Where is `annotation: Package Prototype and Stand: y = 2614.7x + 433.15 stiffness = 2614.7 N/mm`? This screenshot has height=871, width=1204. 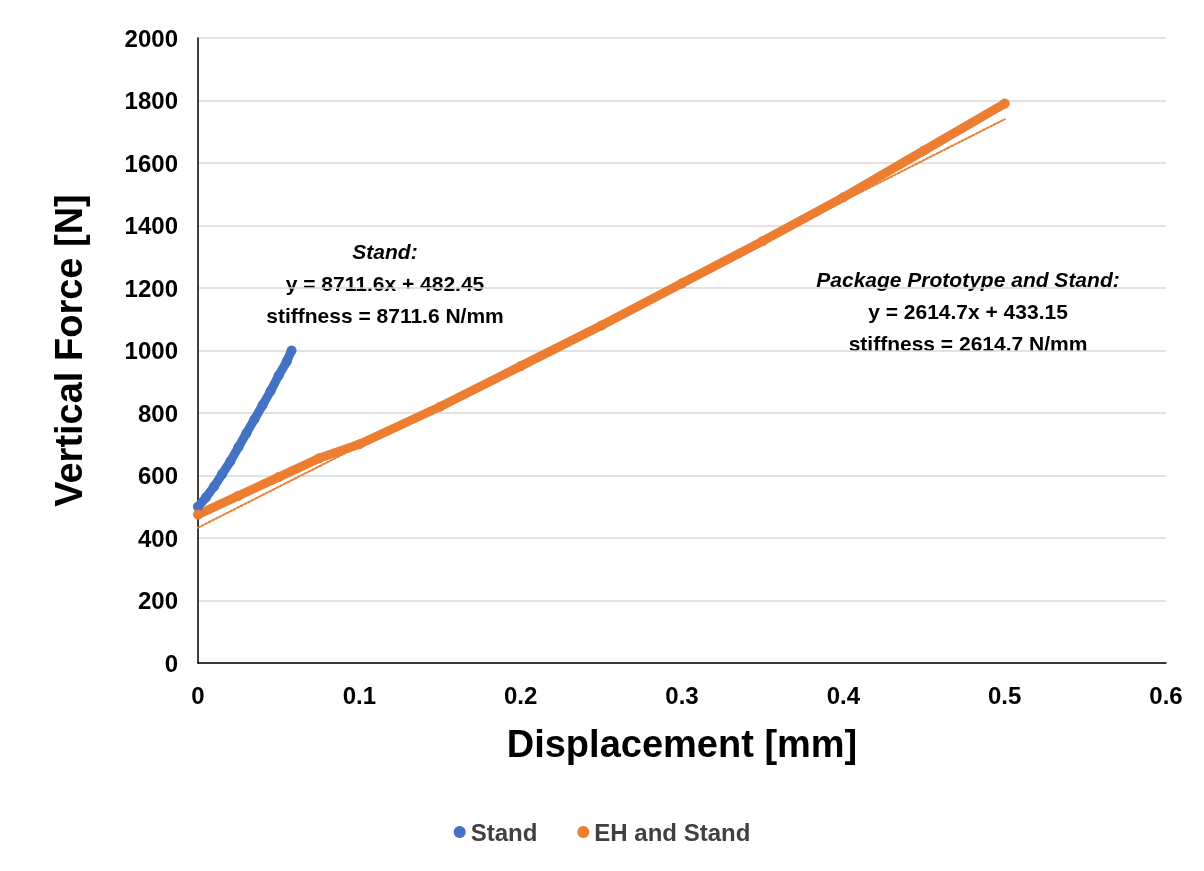
annotation: Package Prototype and Stand: y = 2614.7x + 433.15 stiffness = 2614.7 N/mm is located at coordinates (968, 311).